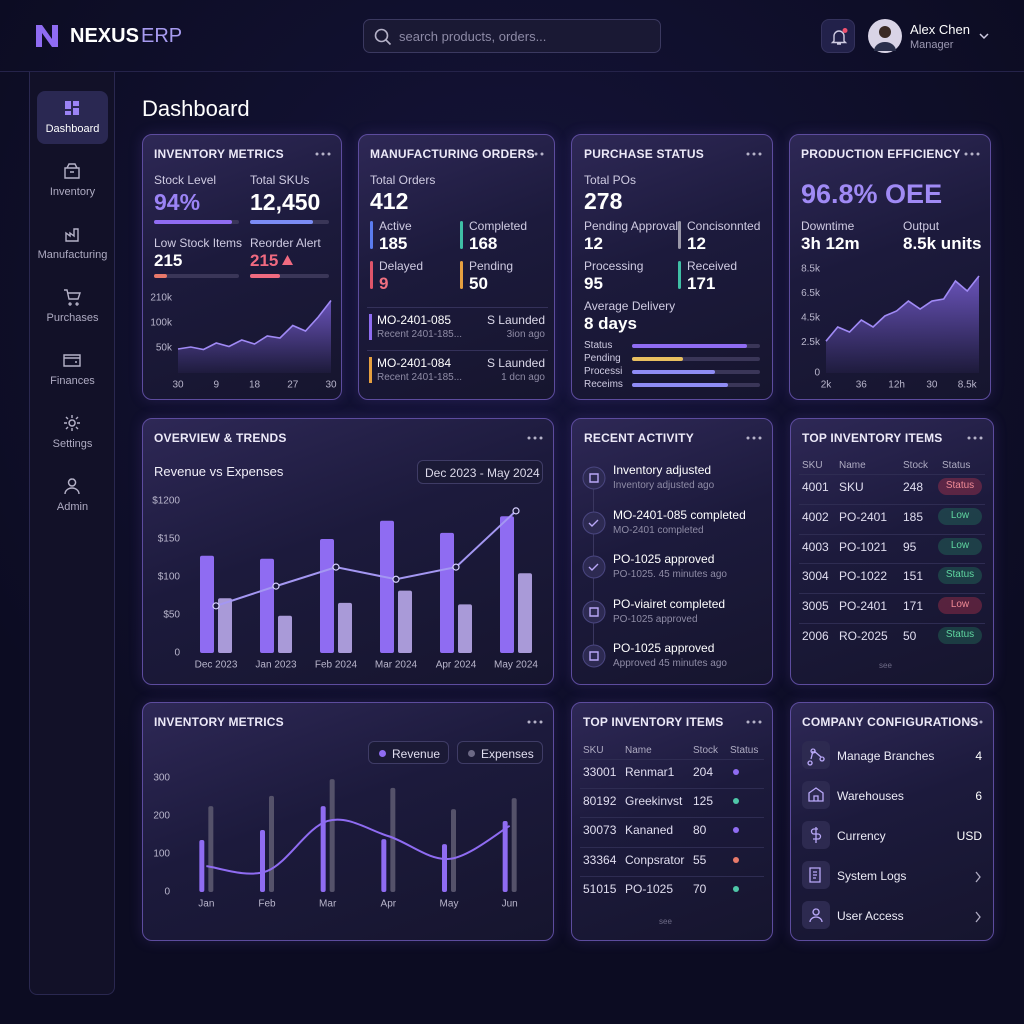 The image size is (1024, 1024). Describe the element at coordinates (498, 226) in the screenshot. I see `stat-label: Completed` at that location.